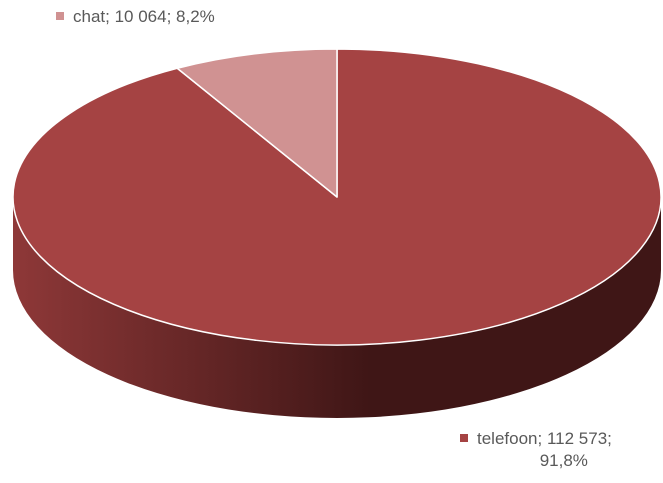 Image resolution: width=663 pixels, height=483 pixels. Describe the element at coordinates (507, 438) in the screenshot. I see `label-telefoon-category: telefoon` at that location.